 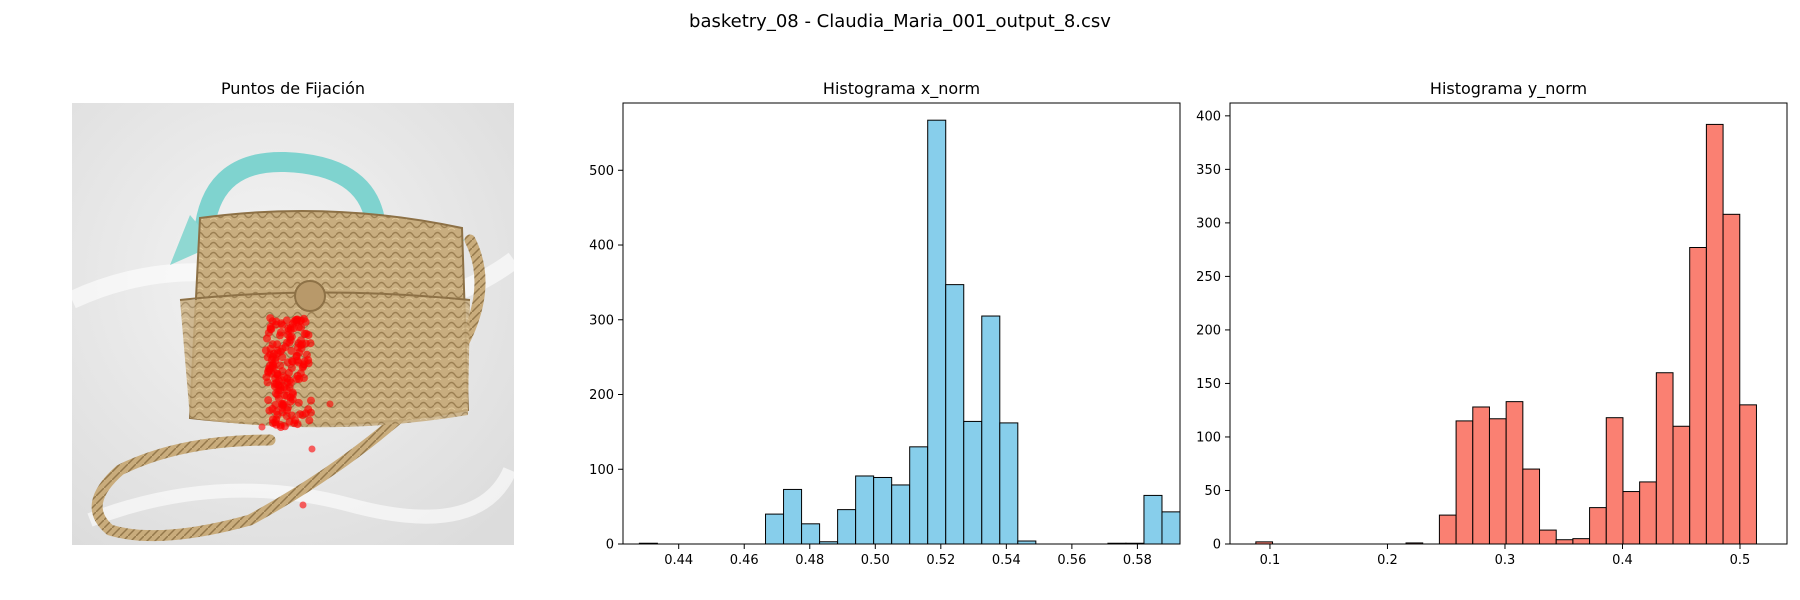 I want to click on y-tick-label: 250, so click(x=1208, y=277).